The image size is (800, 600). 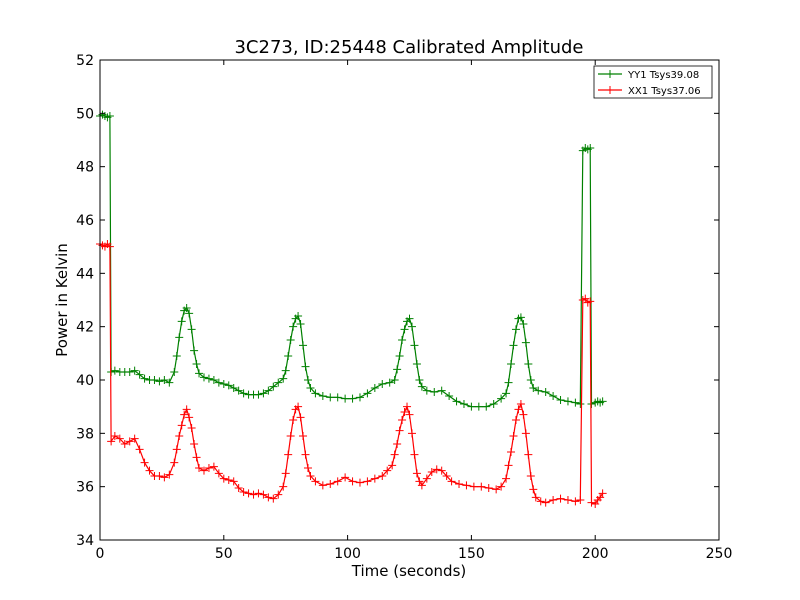 What do you see at coordinates (85, 168) in the screenshot?
I see `y-tick-label: 48` at bounding box center [85, 168].